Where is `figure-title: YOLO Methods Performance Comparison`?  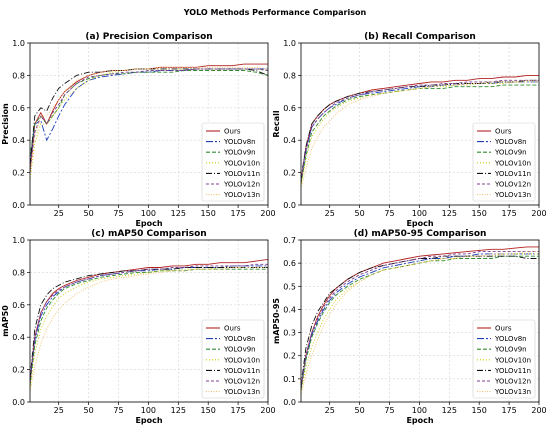
figure-title: YOLO Methods Performance Comparison is located at coordinates (275, 12).